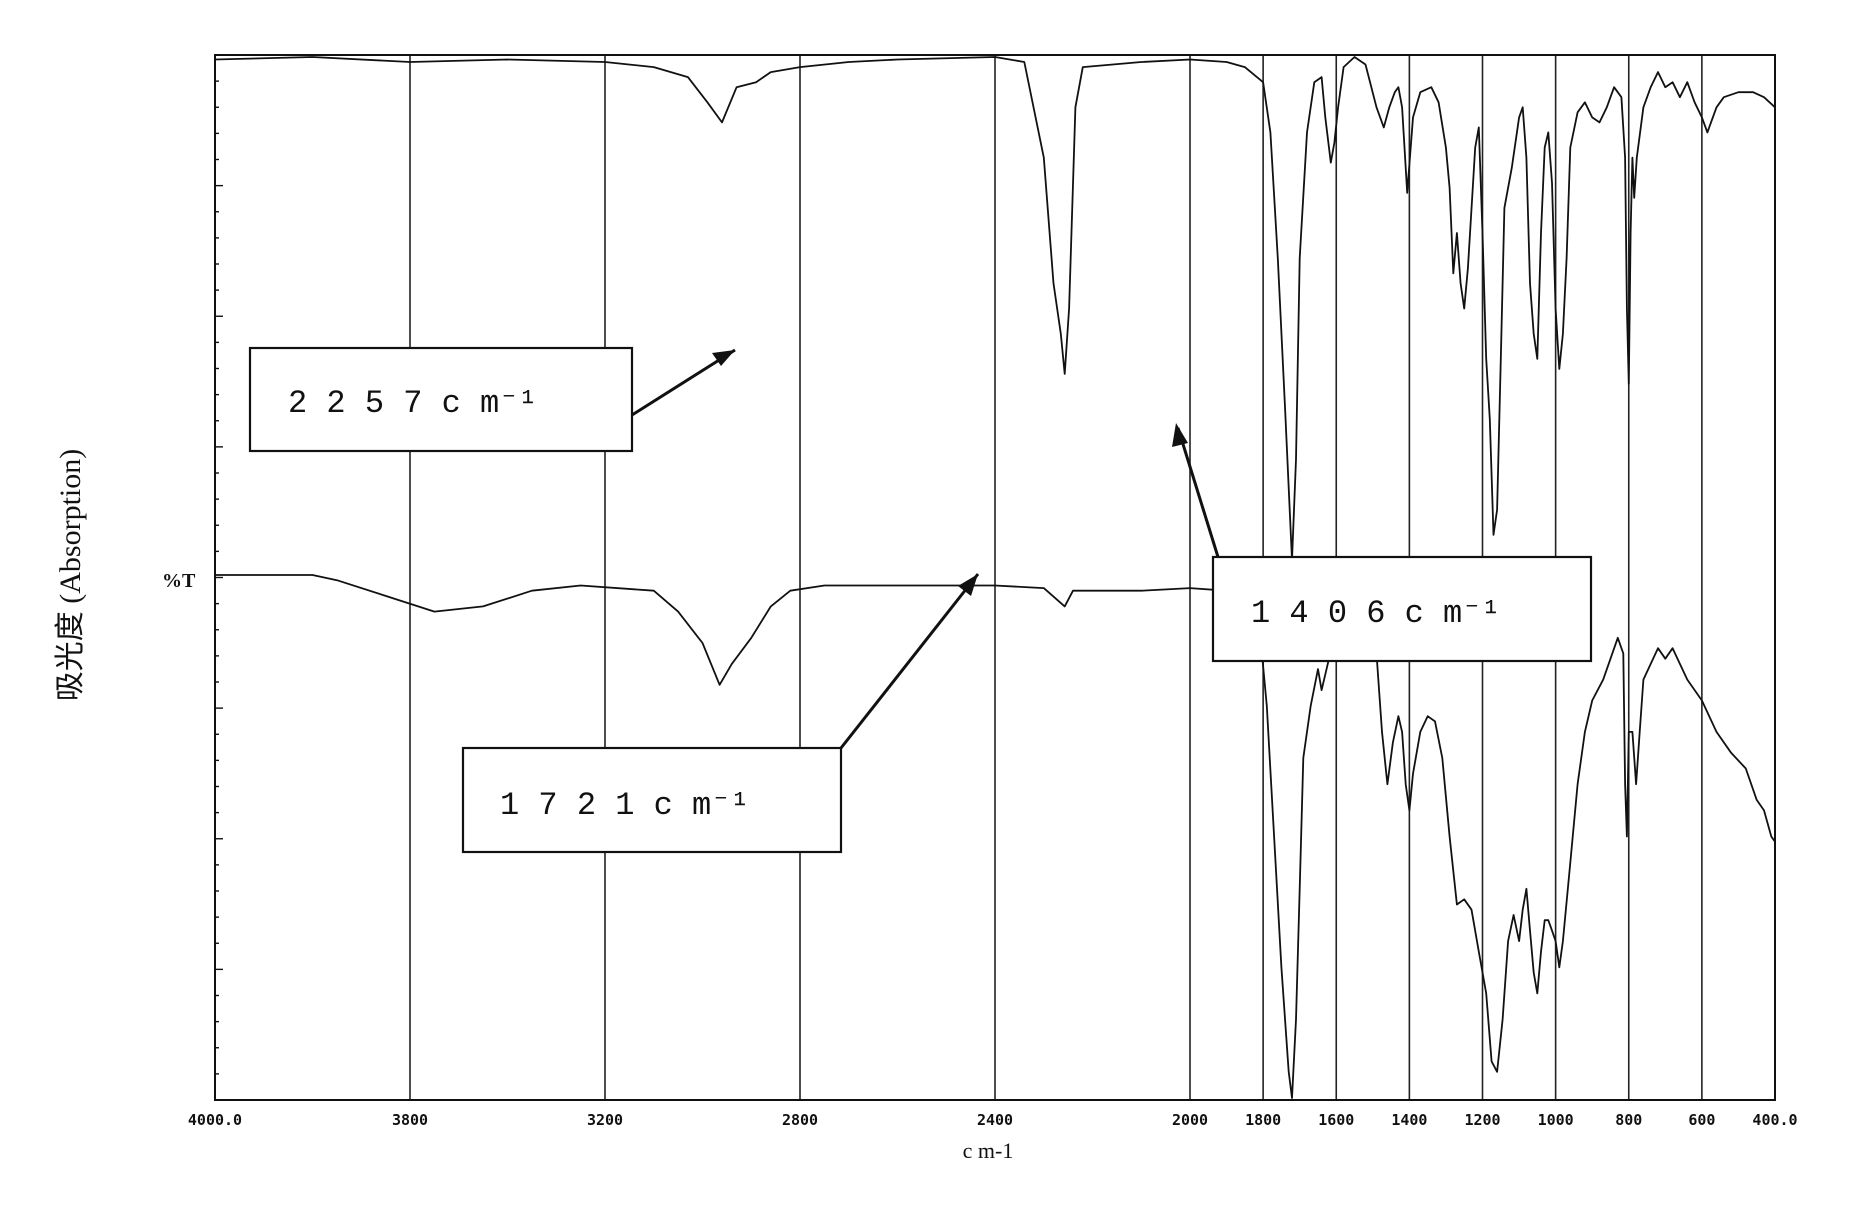 Image resolution: width=1861 pixels, height=1212 pixels. What do you see at coordinates (1409, 1120) in the screenshot?
I see `x-tick-label-8: 1400` at bounding box center [1409, 1120].